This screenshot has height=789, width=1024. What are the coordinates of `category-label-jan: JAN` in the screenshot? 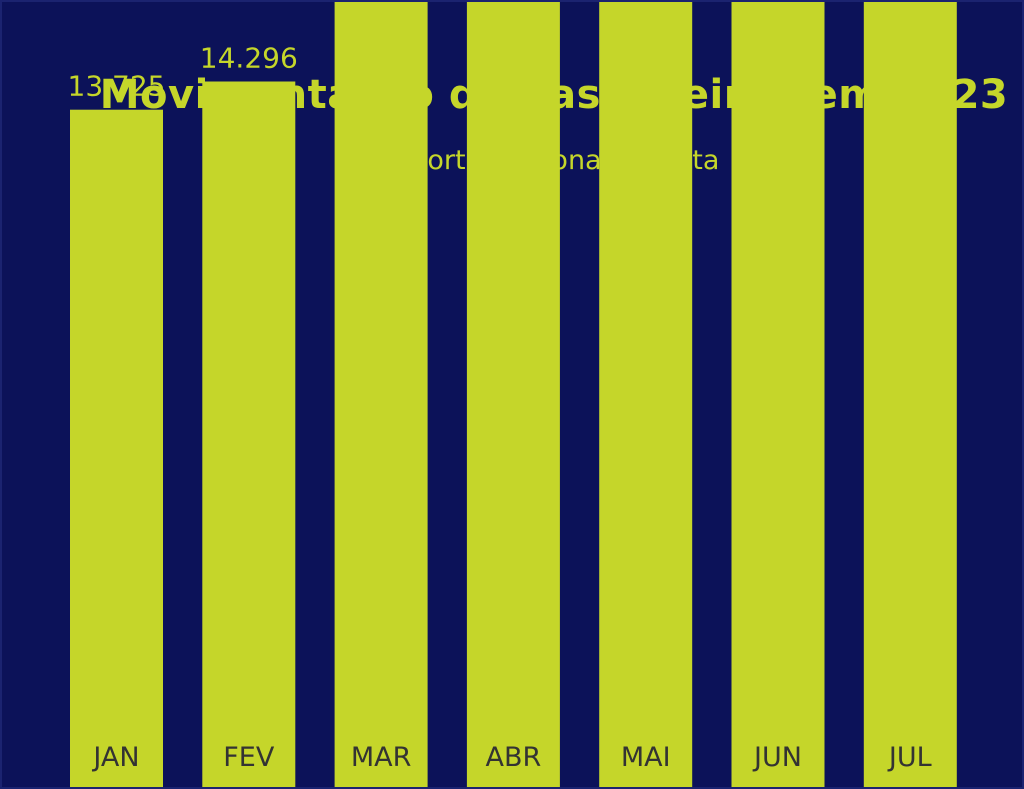 It's located at (115, 757).